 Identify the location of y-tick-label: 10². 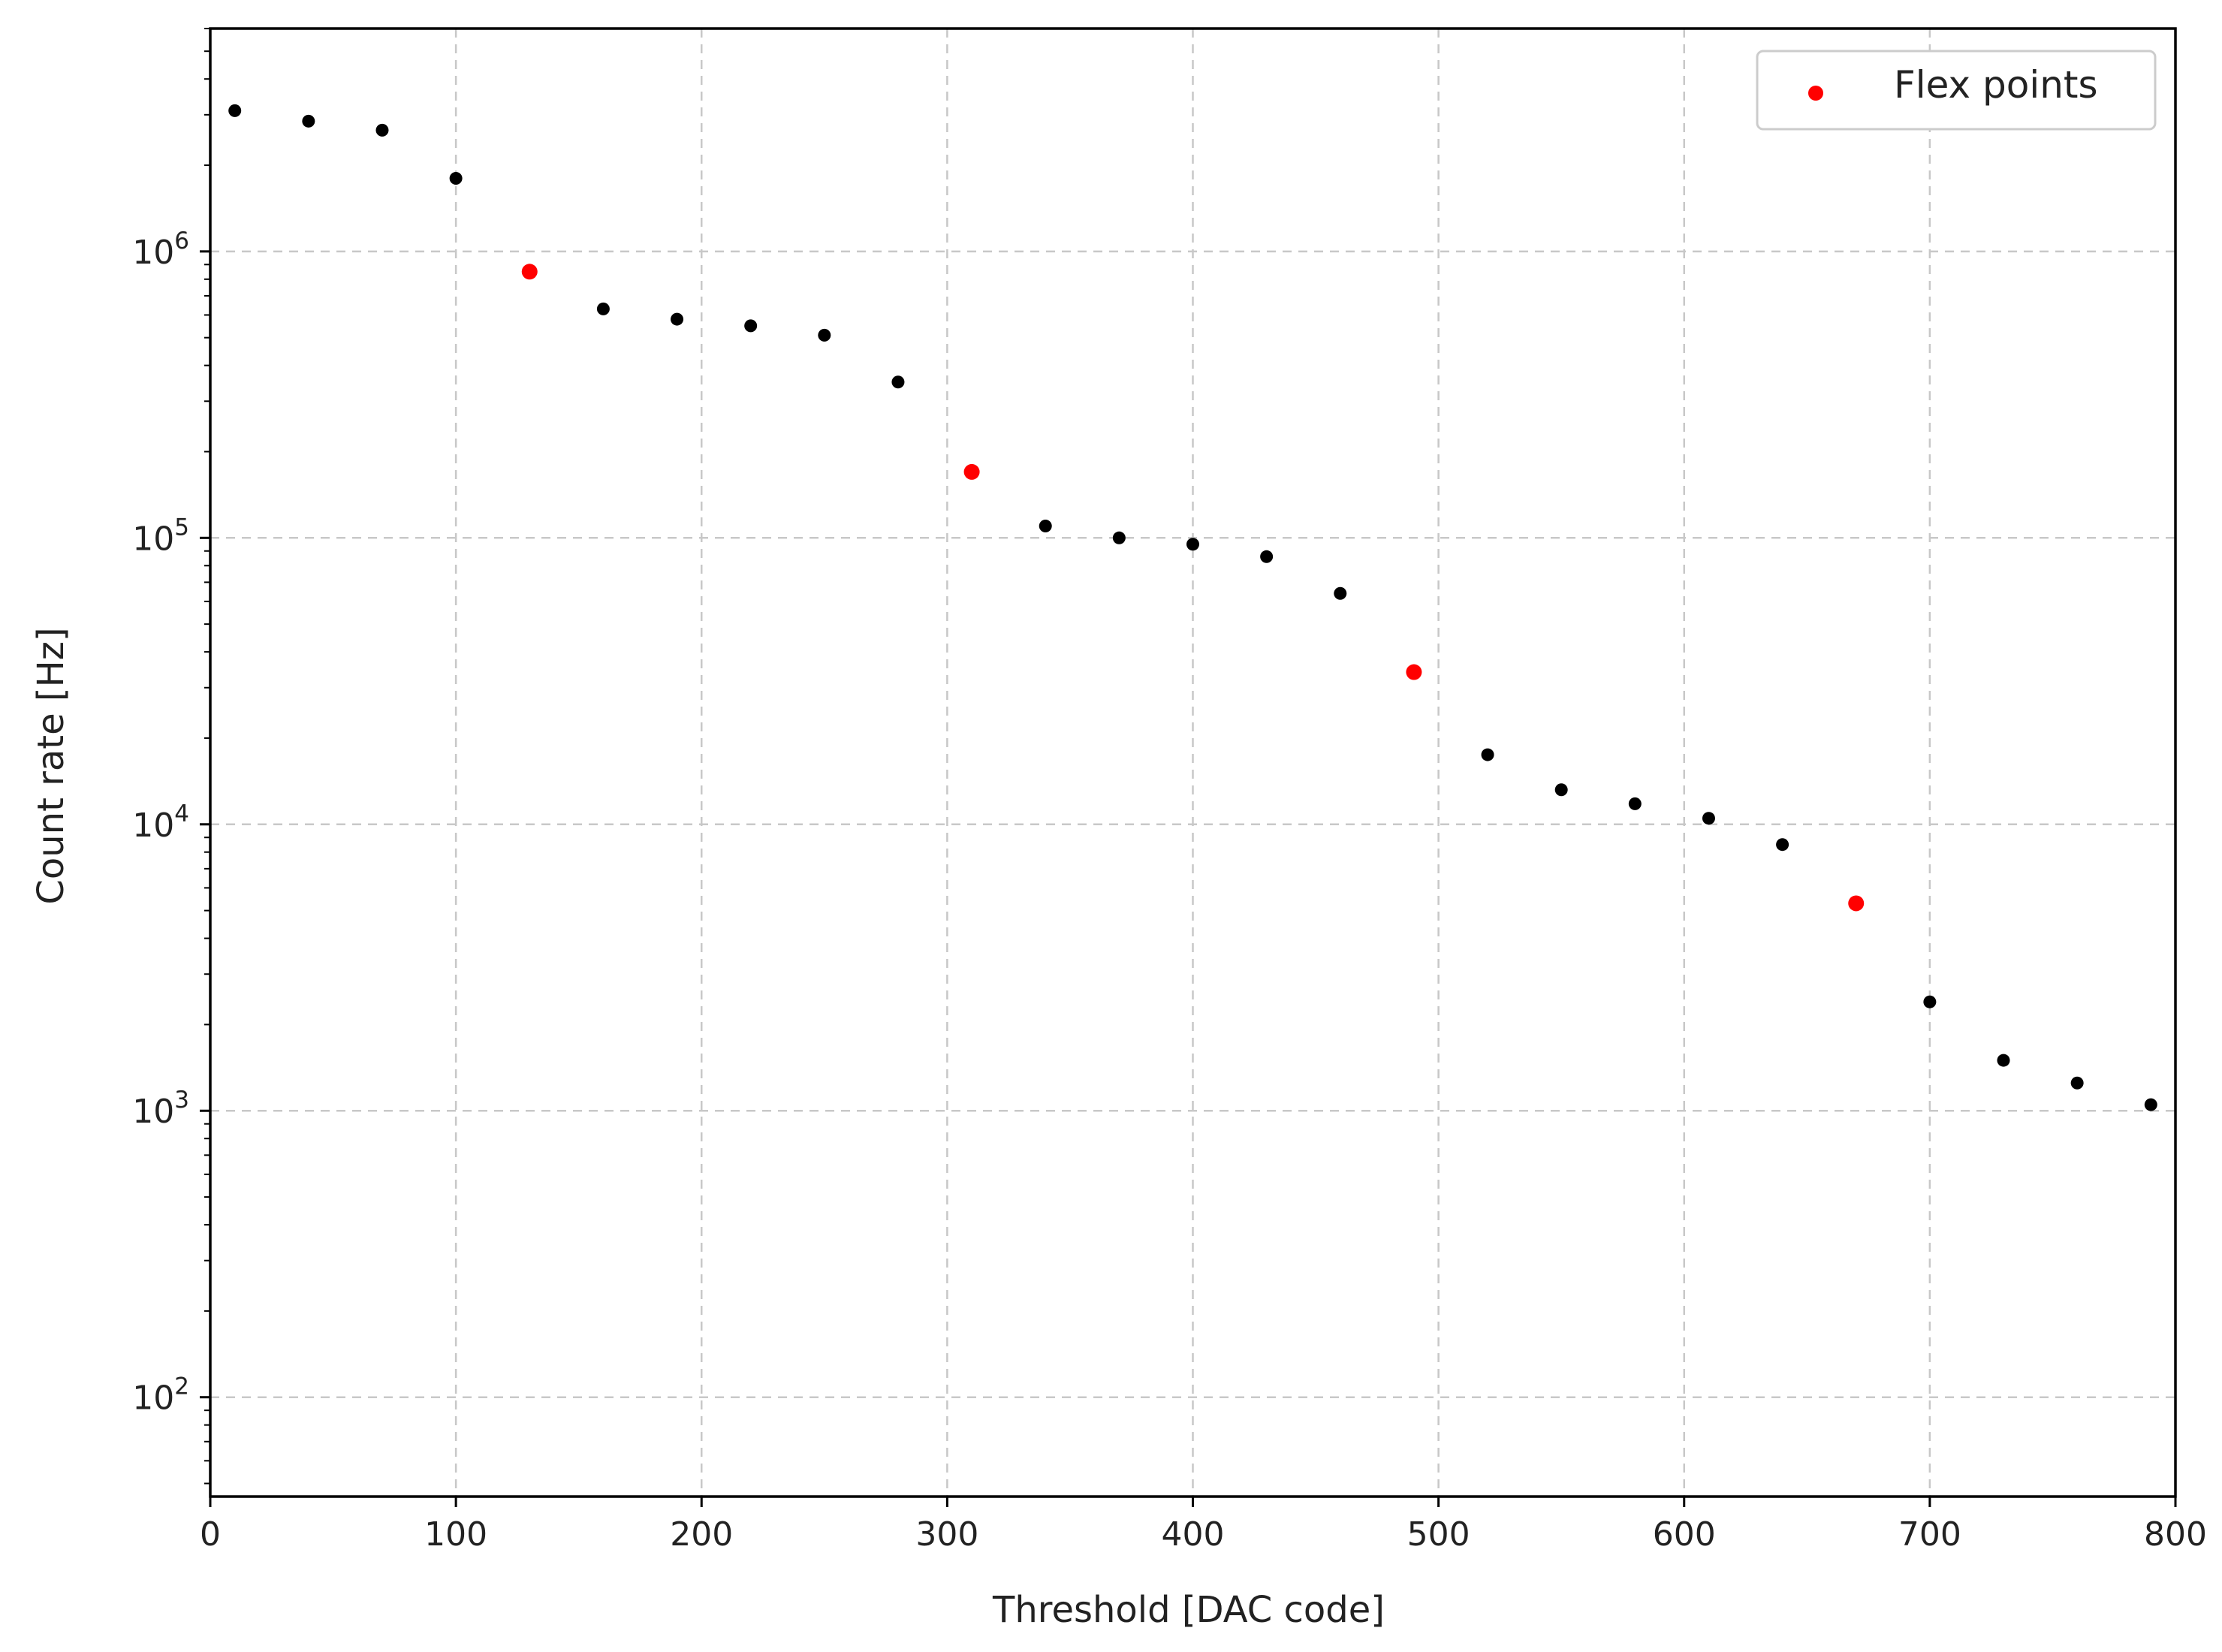
(160, 1395).